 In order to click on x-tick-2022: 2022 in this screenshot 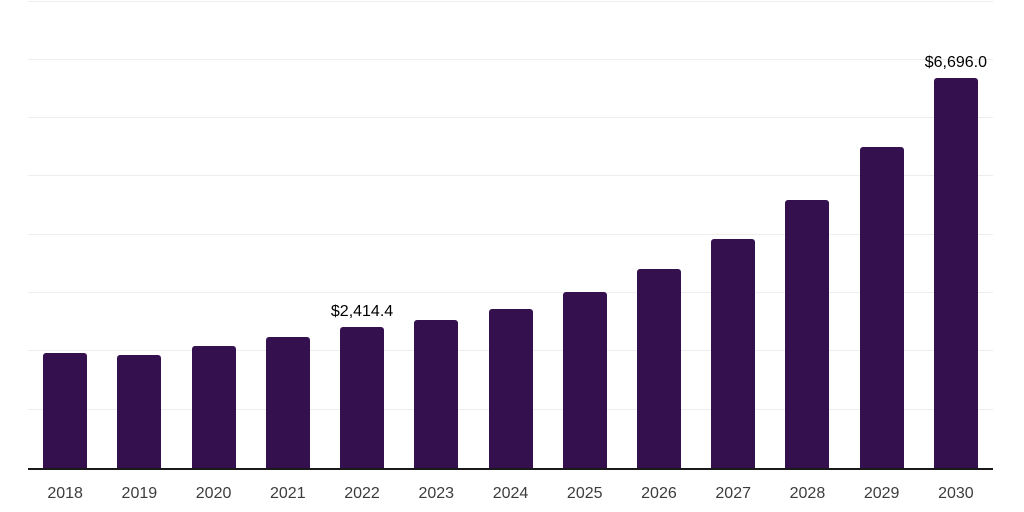, I will do `click(362, 493)`.